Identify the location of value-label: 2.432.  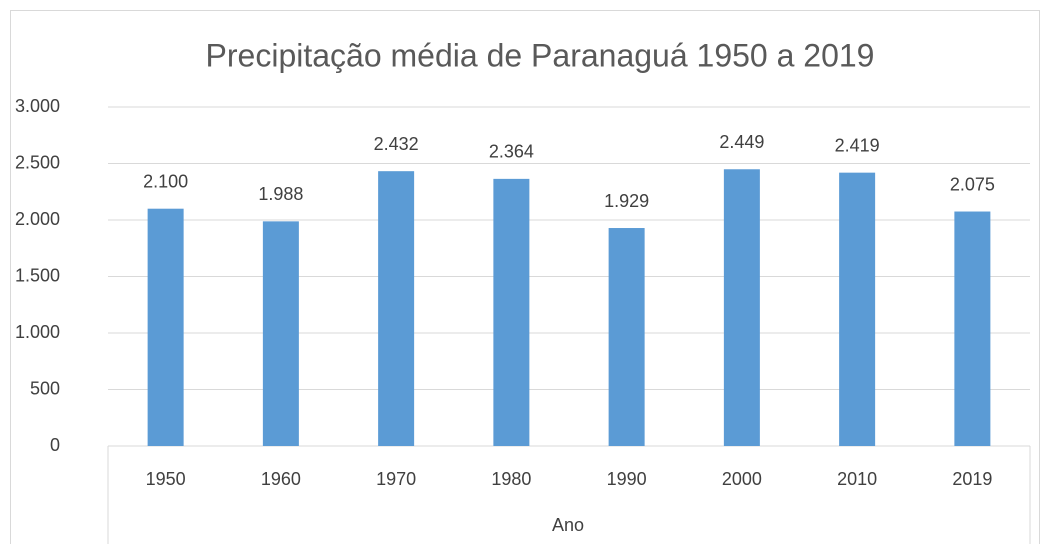
(396, 144).